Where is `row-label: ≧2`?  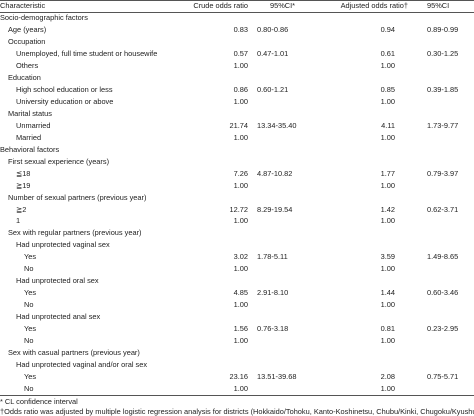 row-label: ≧2 is located at coordinates (21, 209).